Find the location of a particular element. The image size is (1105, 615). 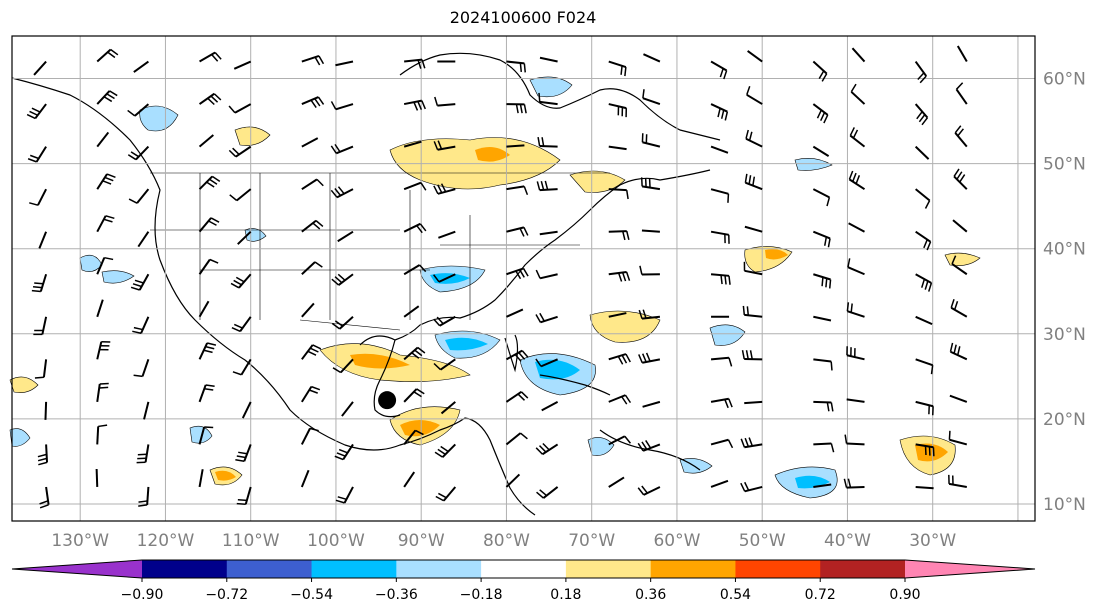

colorbar-extend-high is located at coordinates (970, 569).